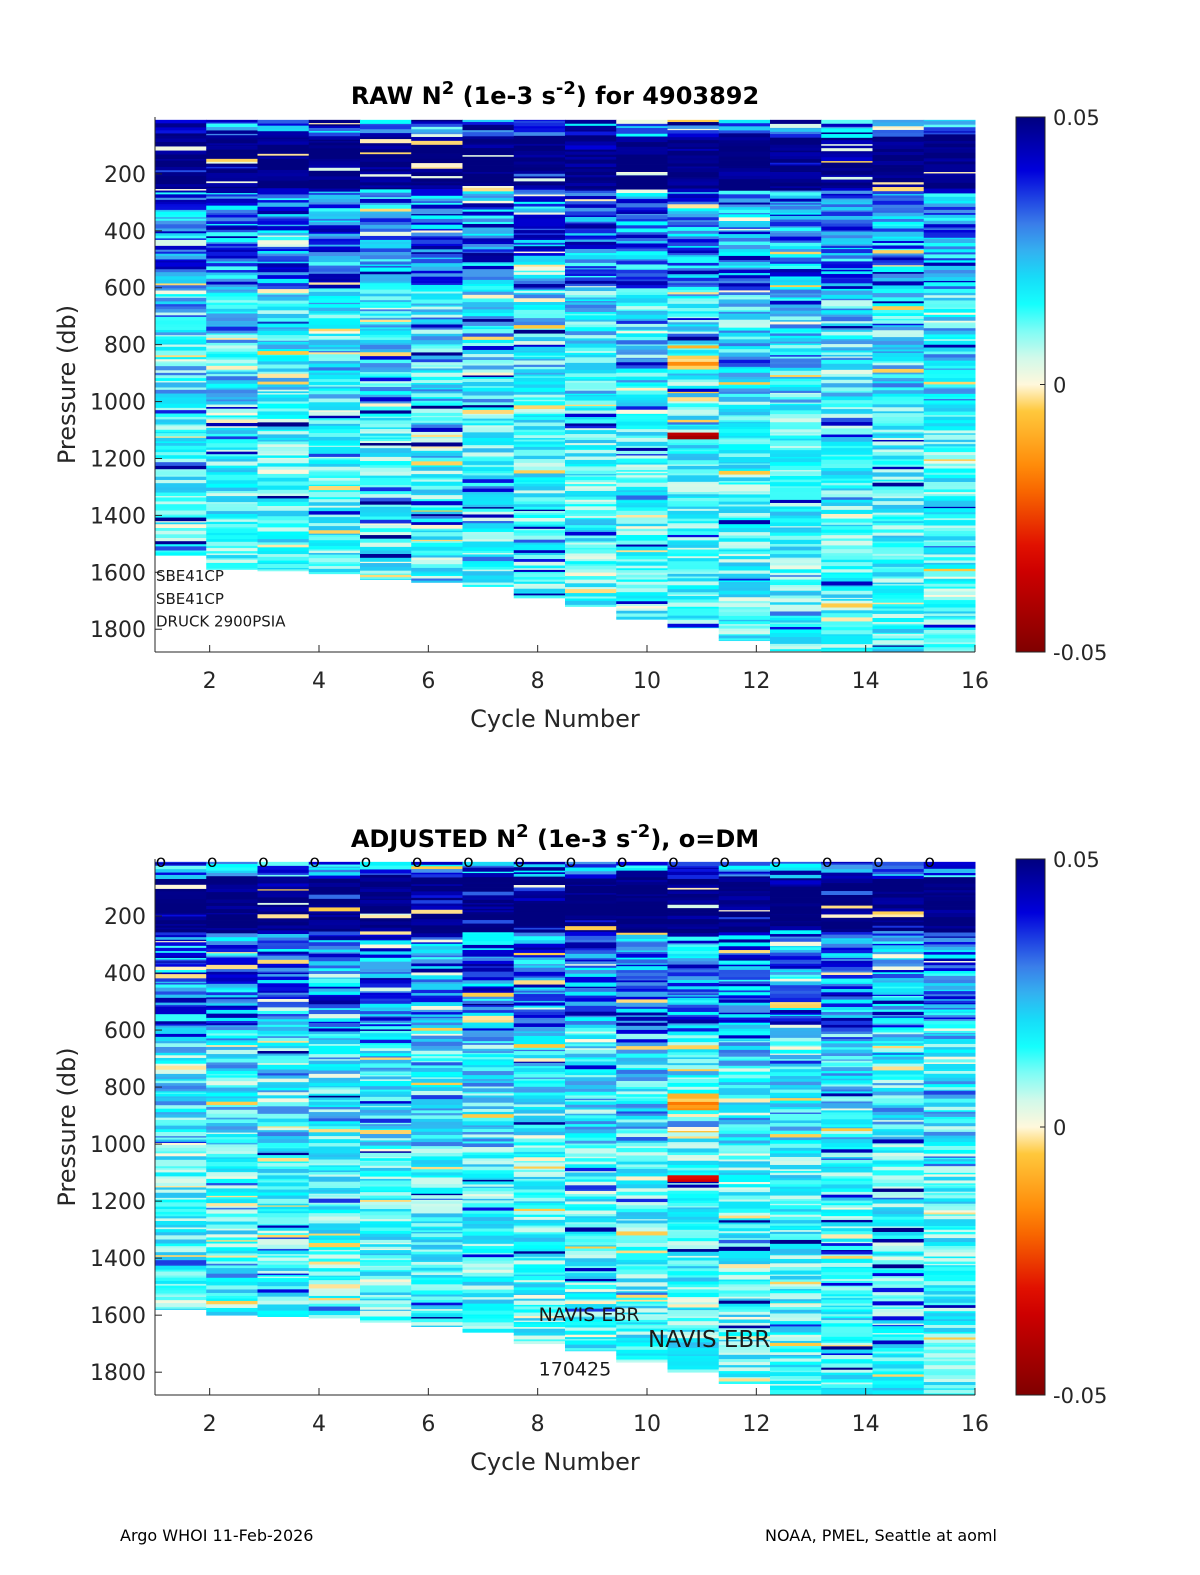  Describe the element at coordinates (756, 681) in the screenshot. I see `x-tick-label: 12` at that location.